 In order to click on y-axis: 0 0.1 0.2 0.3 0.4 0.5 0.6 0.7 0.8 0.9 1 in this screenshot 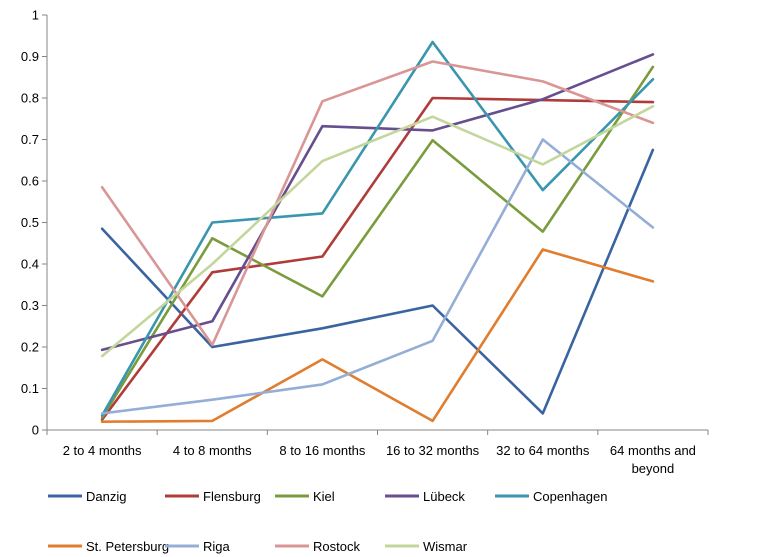, I will do `click(34, 223)`.